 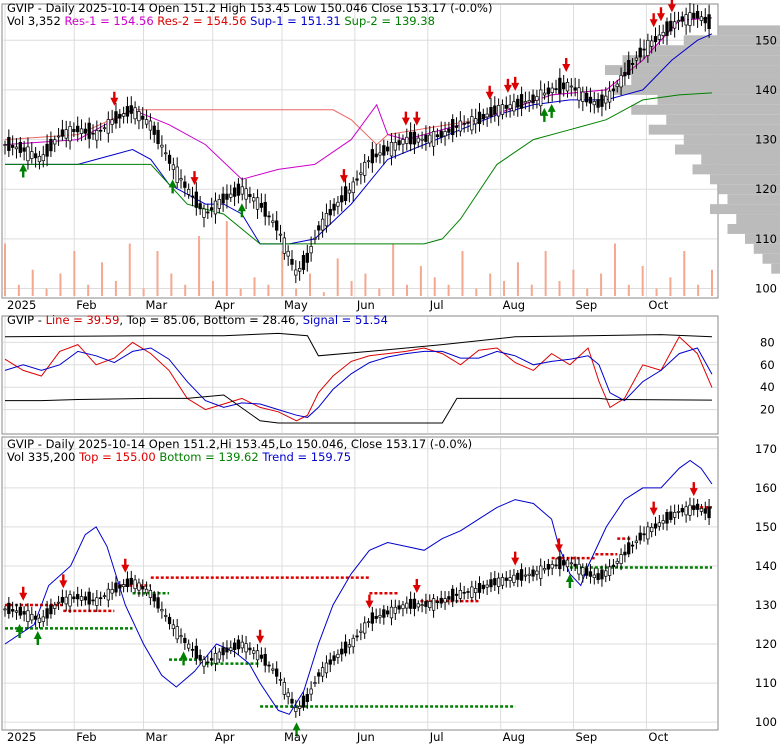 I want to click on y-tick-label: 40, so click(x=767, y=387).